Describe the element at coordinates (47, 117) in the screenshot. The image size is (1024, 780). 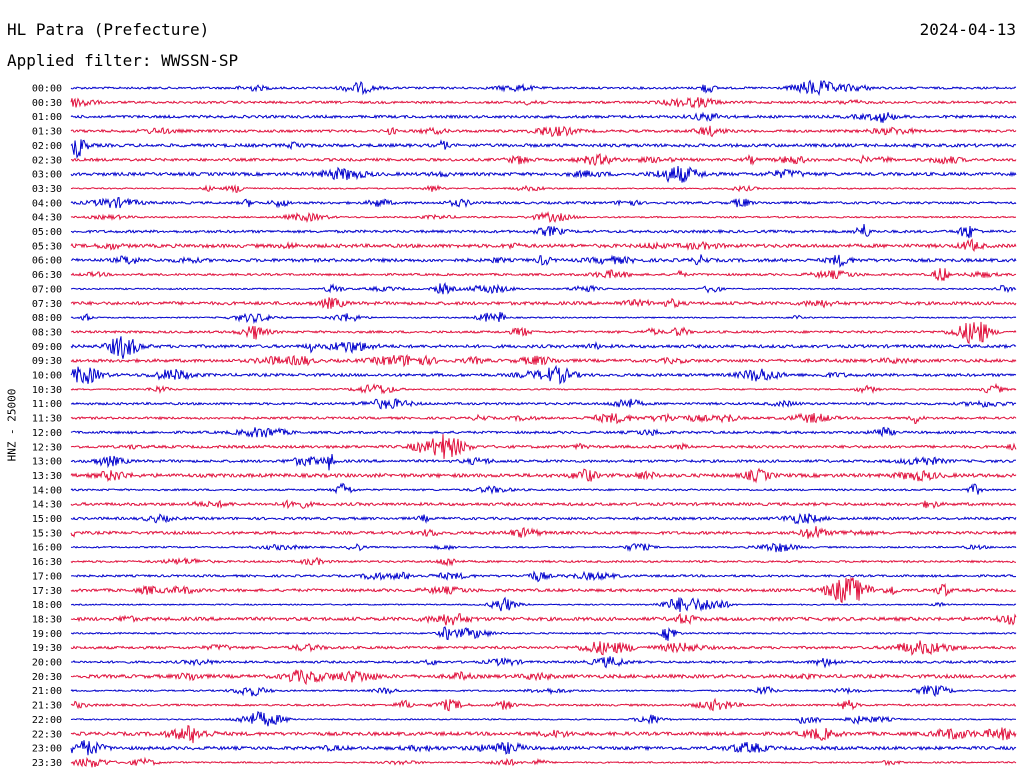
I see `time-label: 01:00` at that location.